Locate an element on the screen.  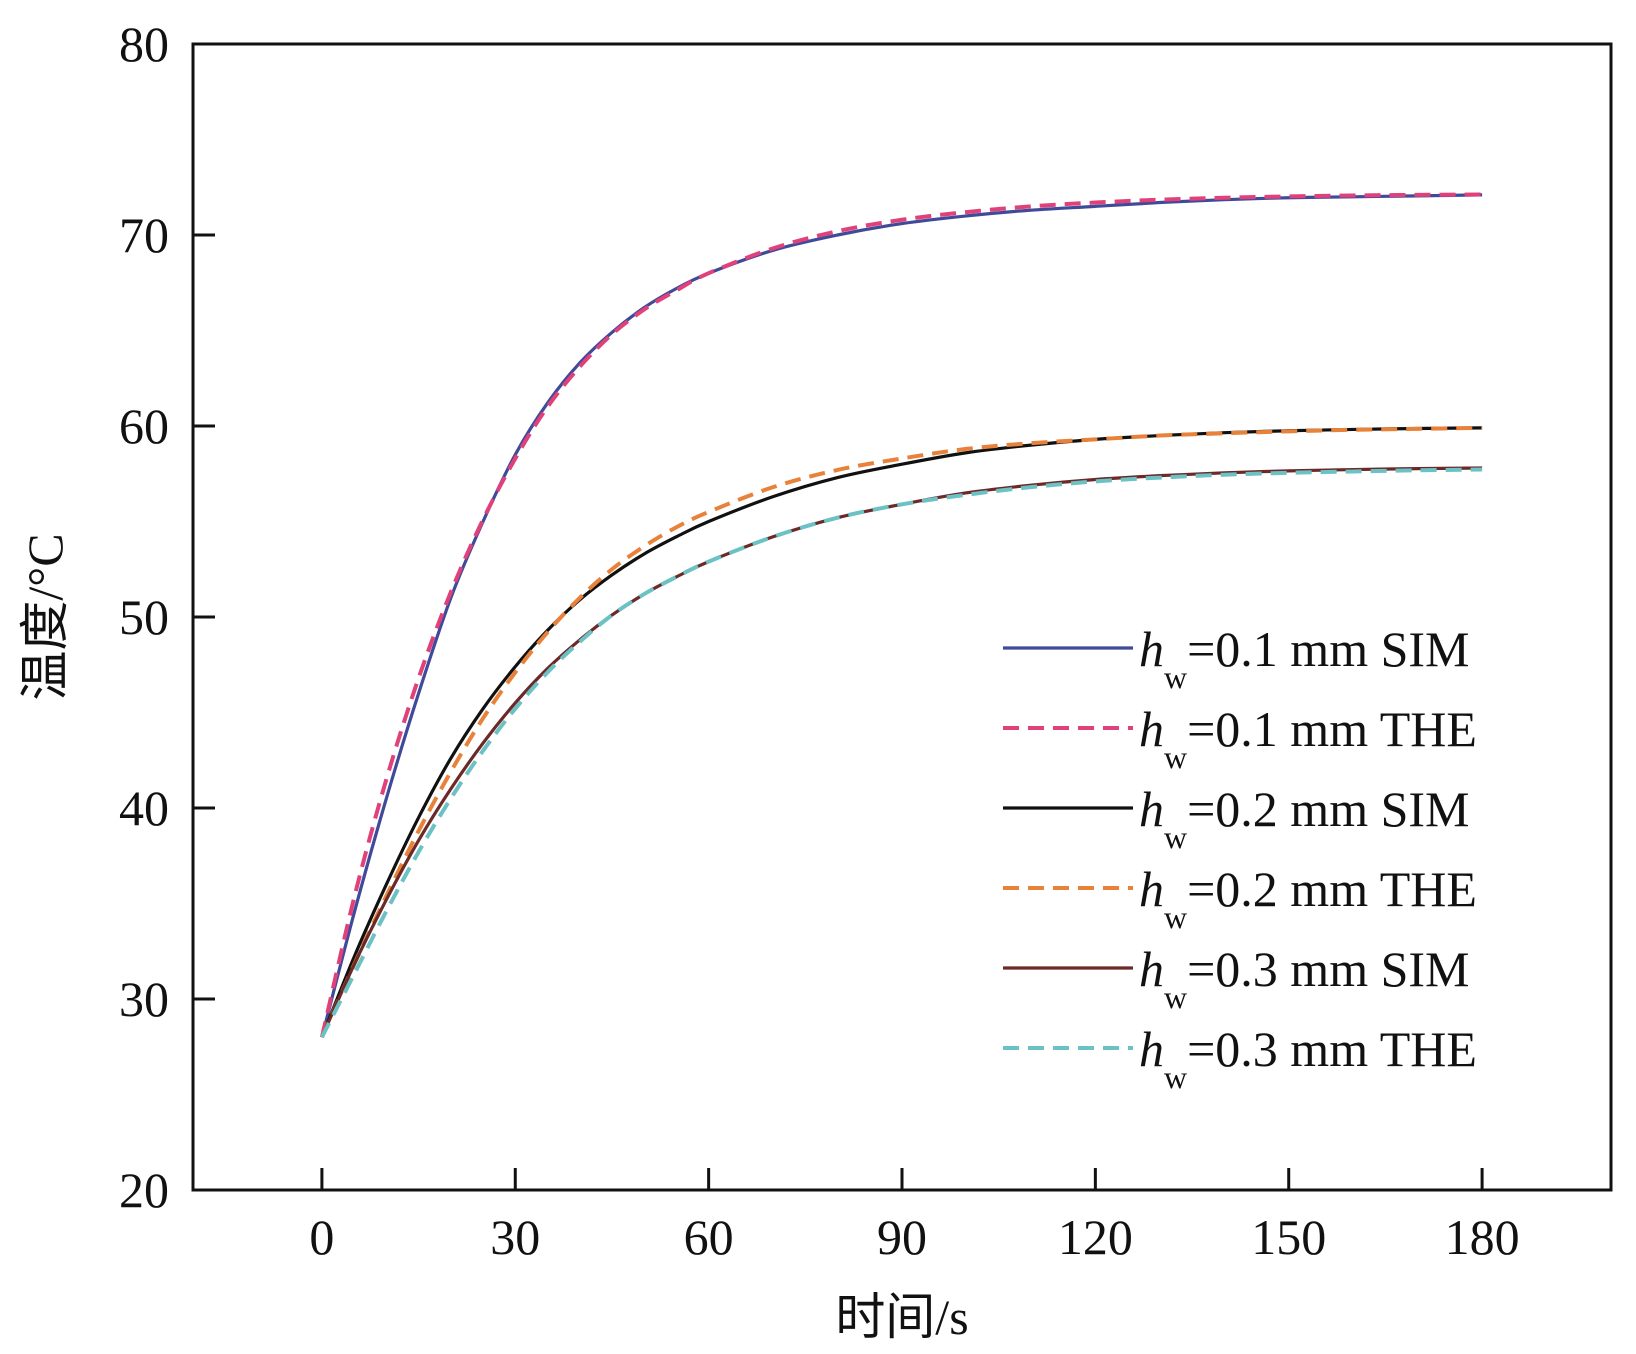
x-tick-label-150: 150 is located at coordinates (1288, 1237).